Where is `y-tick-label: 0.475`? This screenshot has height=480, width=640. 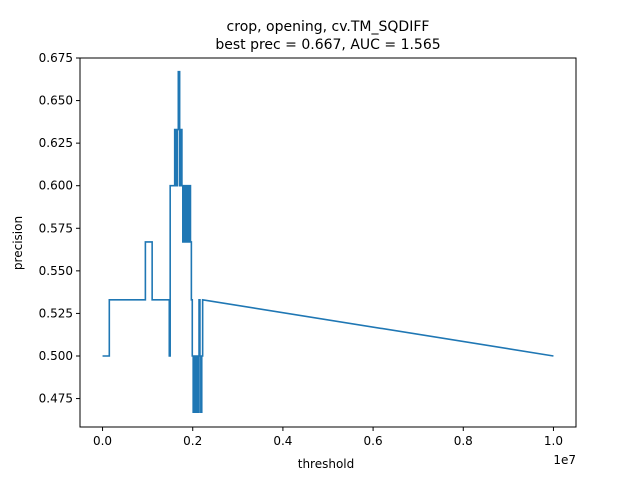
y-tick-label: 0.475 is located at coordinates (56, 399).